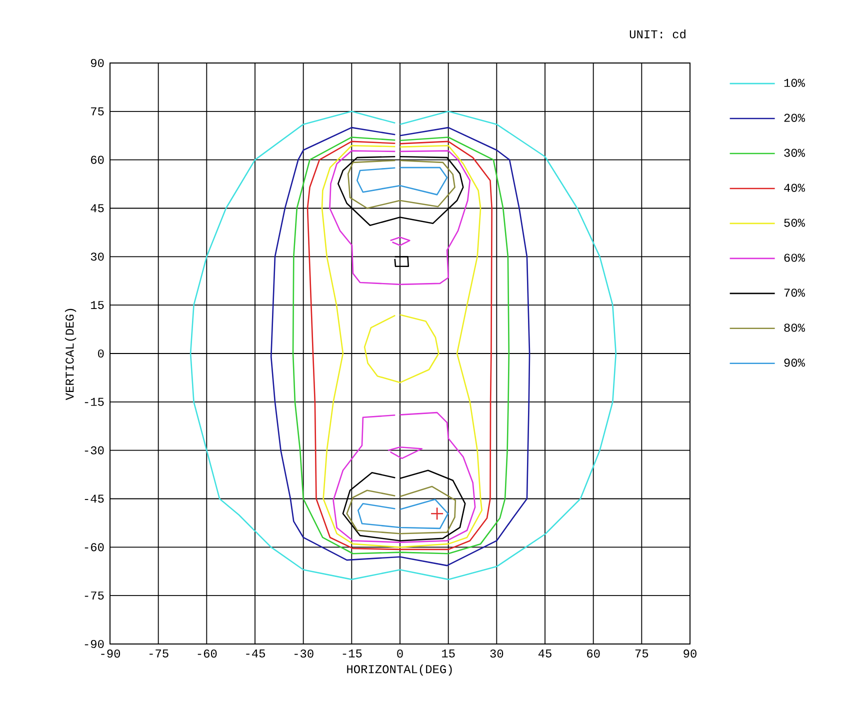 Image resolution: width=852 pixels, height=716 pixels. Describe the element at coordinates (794, 292) in the screenshot. I see `legend-label: 70%` at that location.